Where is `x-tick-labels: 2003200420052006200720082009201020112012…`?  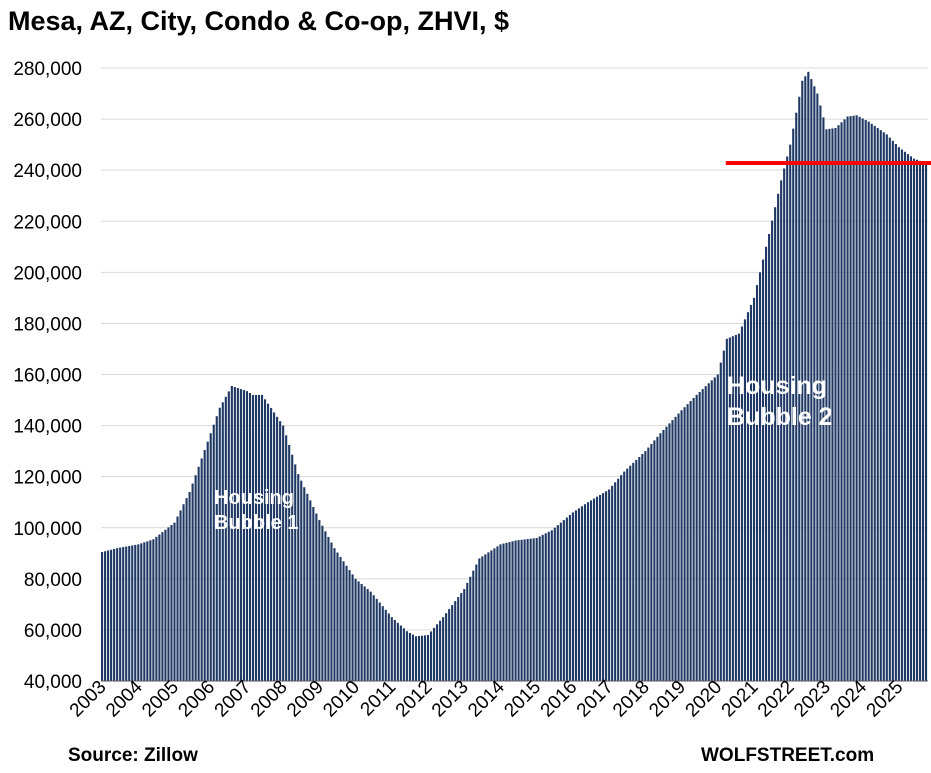
x-tick-labels: 2003200420052006200720082009201020112012… is located at coordinates (487, 698).